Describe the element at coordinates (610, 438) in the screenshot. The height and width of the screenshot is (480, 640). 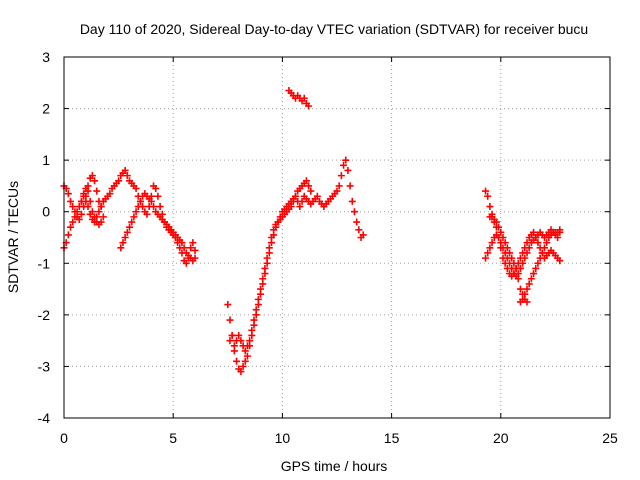
I see `x-tick-label: 25` at that location.